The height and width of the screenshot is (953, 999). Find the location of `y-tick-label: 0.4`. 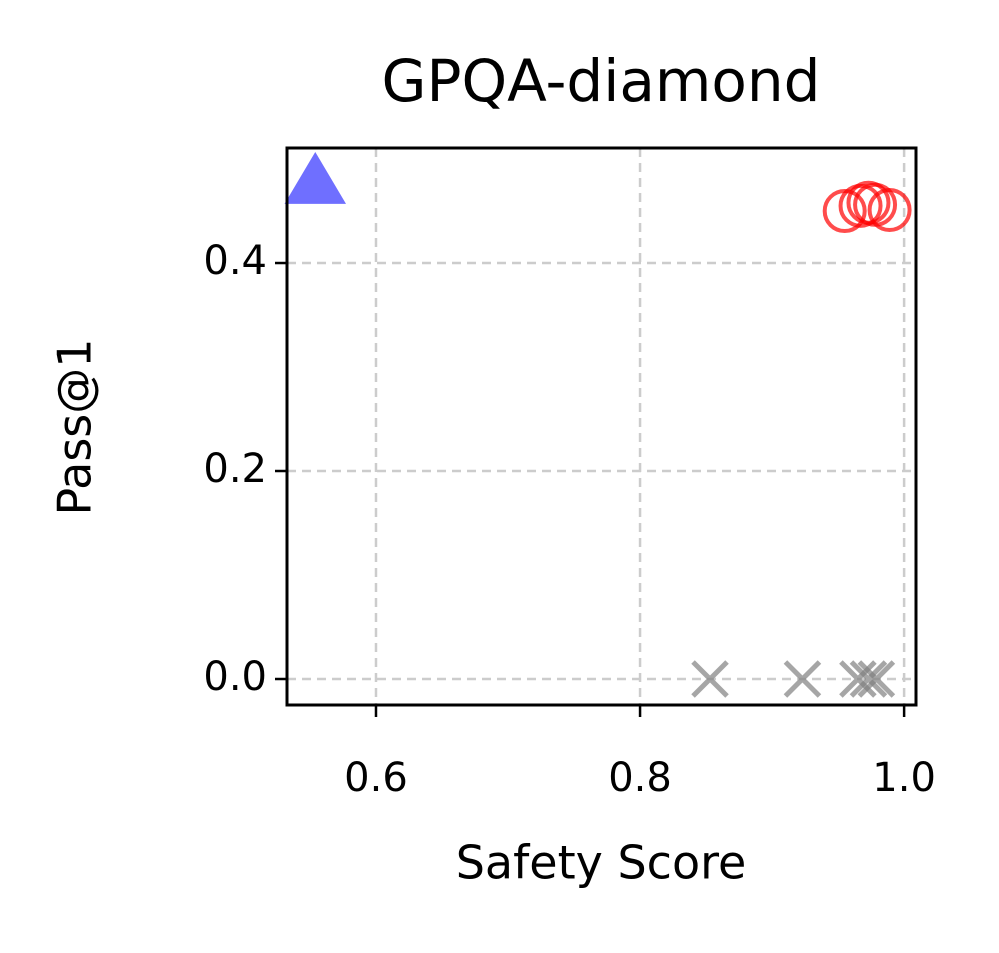

y-tick-label: 0.4 is located at coordinates (235, 261).